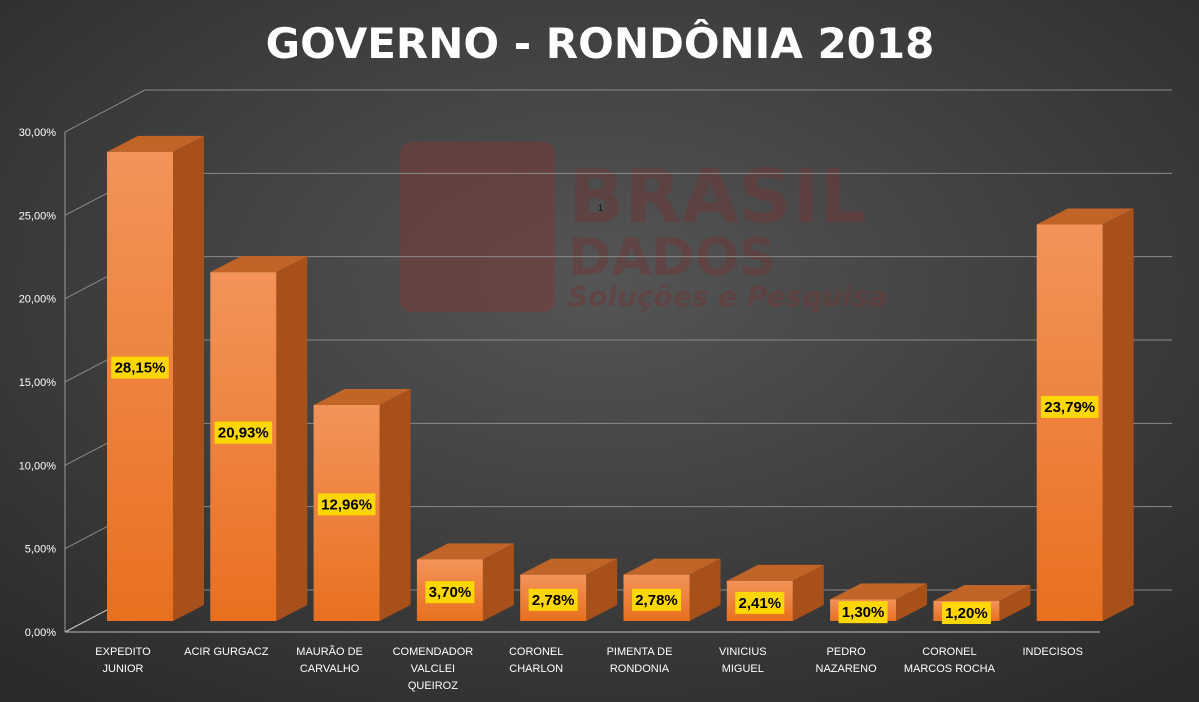 Image resolution: width=1199 pixels, height=702 pixels. What do you see at coordinates (433, 669) in the screenshot?
I see `x-tick-label: VALCLEI` at bounding box center [433, 669].